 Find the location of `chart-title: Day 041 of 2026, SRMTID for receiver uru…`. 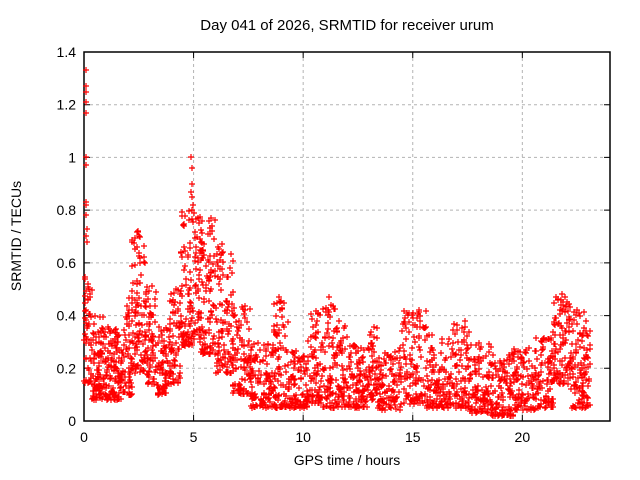

chart-title: Day 041 of 2026, SRMTID for receiver uru… is located at coordinates (346, 25).